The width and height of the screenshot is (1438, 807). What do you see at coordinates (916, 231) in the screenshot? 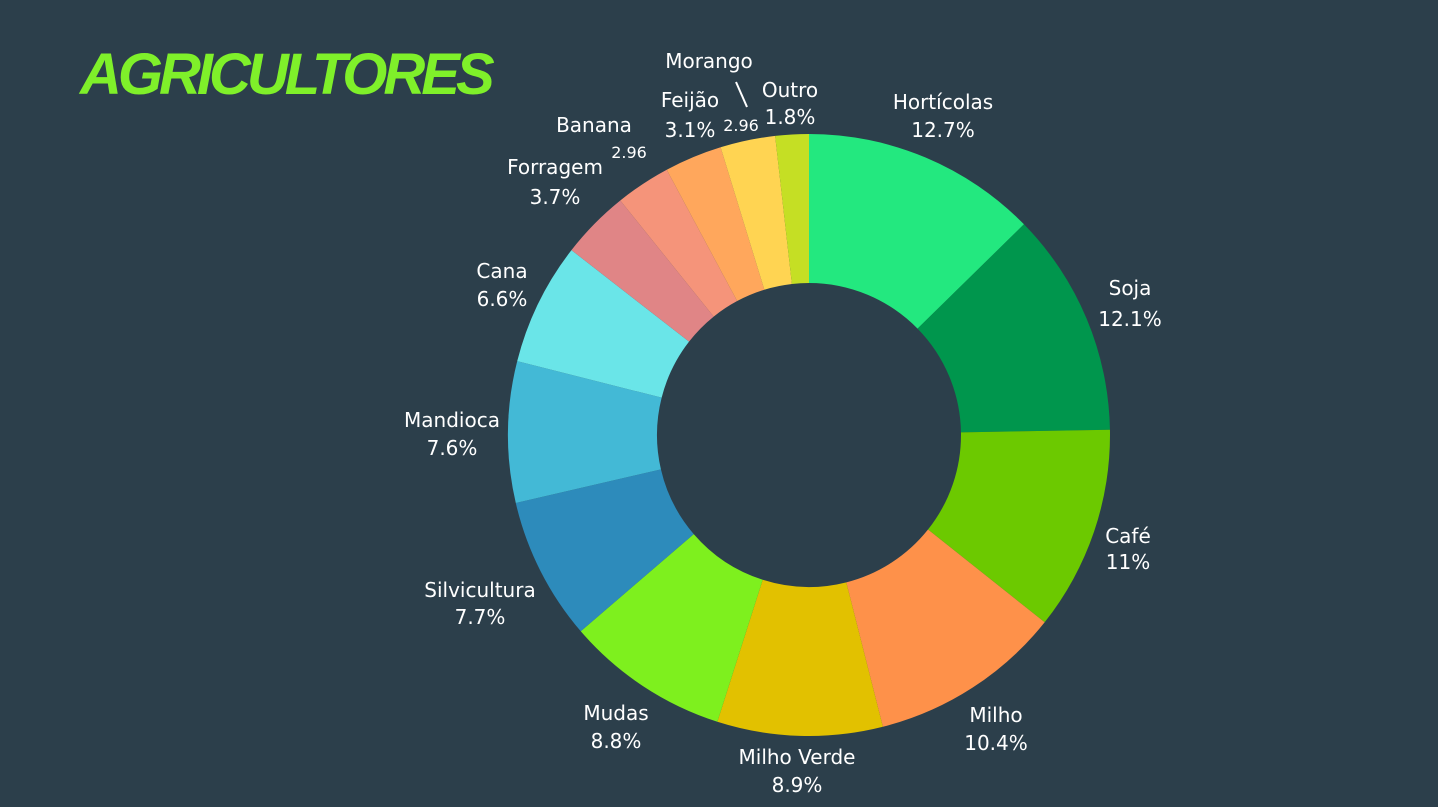
I see `slice-horticolas` at bounding box center [916, 231].